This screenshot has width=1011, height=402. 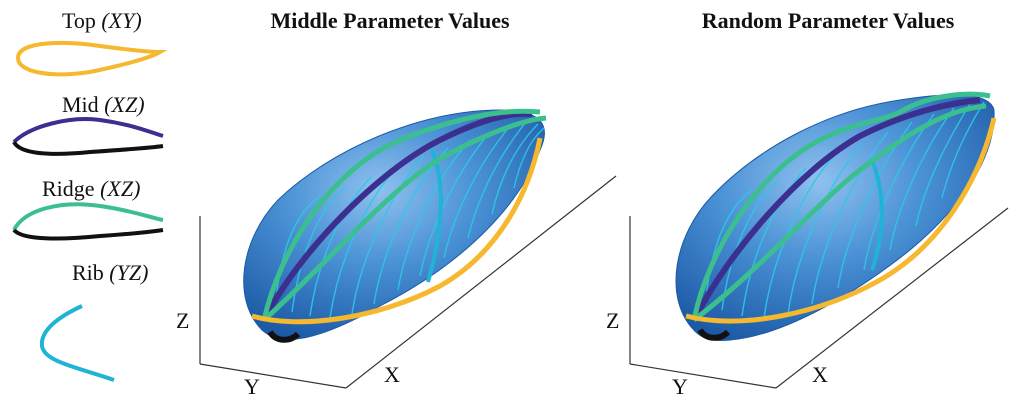 What do you see at coordinates (77, 343) in the screenshot?
I see `legend-rib-glyph` at bounding box center [77, 343].